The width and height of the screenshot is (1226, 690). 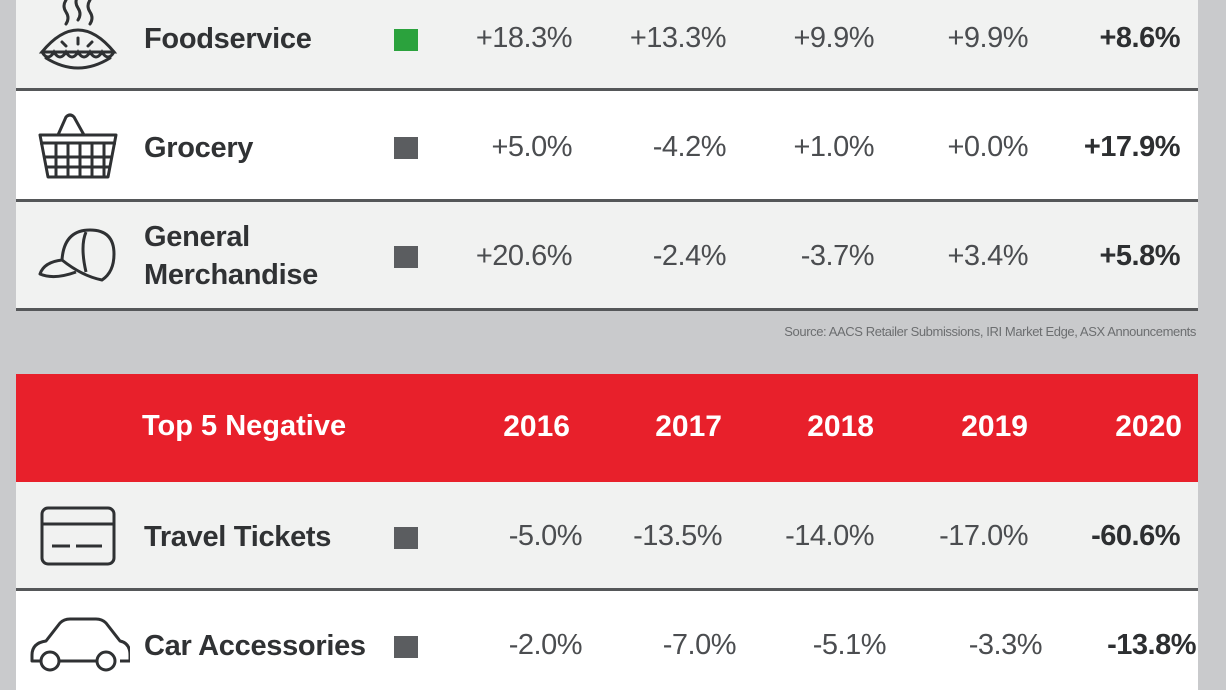 What do you see at coordinates (78, 39) in the screenshot?
I see `pie-icon` at bounding box center [78, 39].